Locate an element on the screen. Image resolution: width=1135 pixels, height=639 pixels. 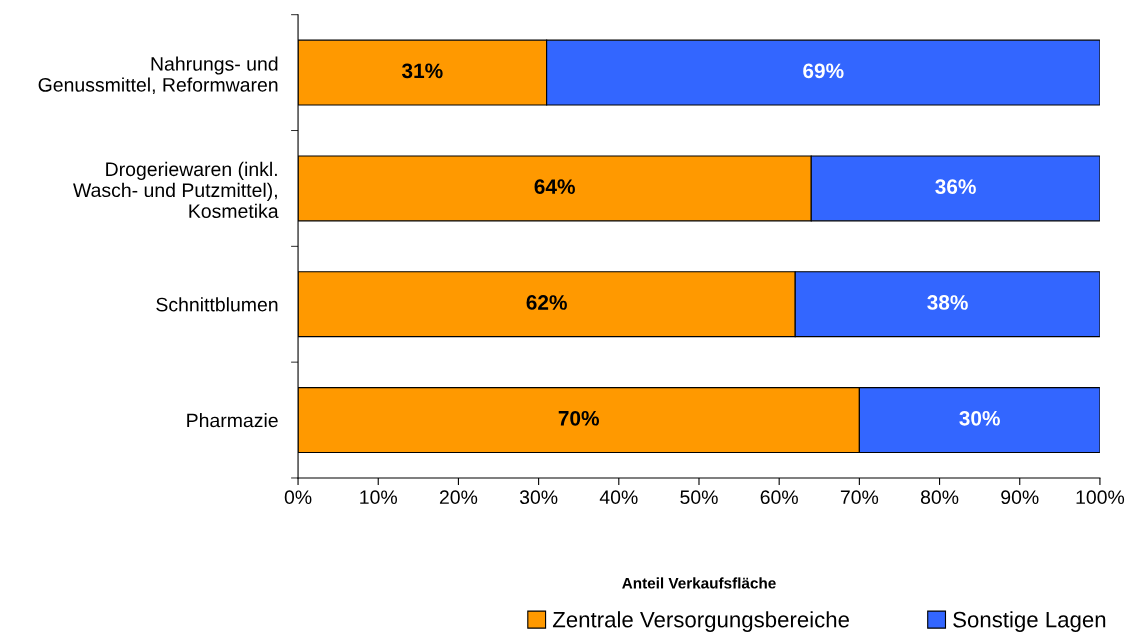
y-tick-label: Pharmazie is located at coordinates (232, 420).